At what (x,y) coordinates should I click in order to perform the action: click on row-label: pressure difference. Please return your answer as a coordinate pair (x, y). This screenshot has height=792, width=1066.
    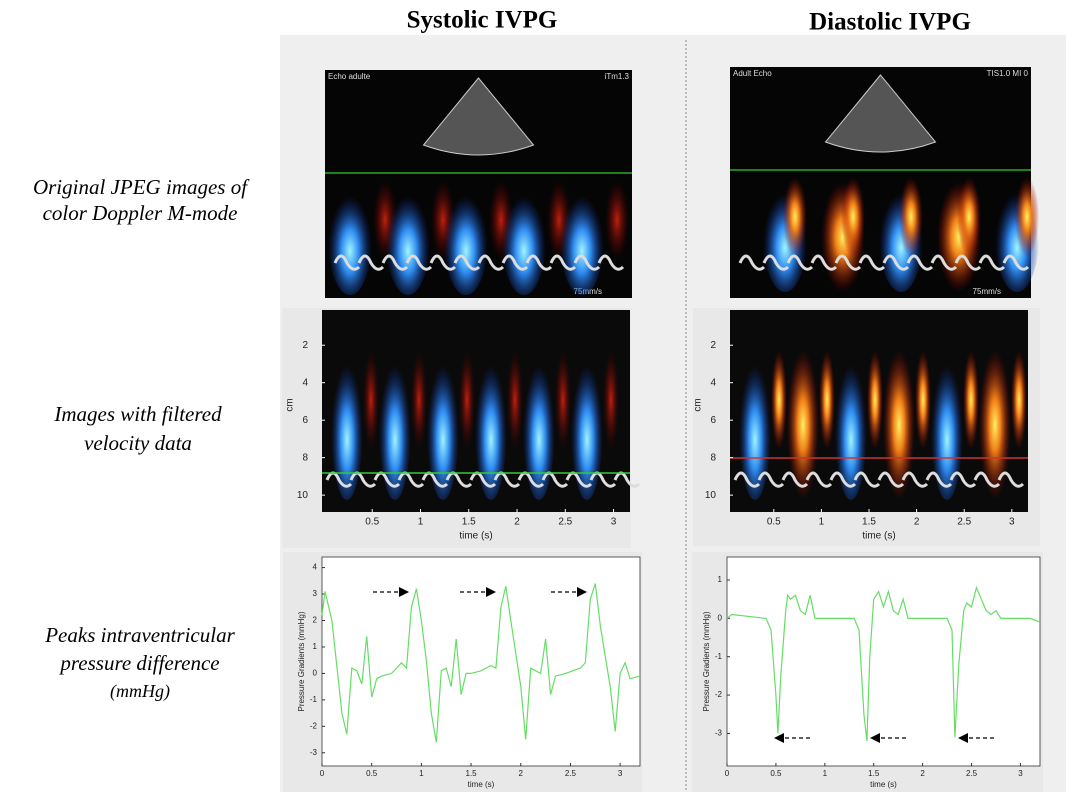
    Looking at the image, I should click on (138, 663).